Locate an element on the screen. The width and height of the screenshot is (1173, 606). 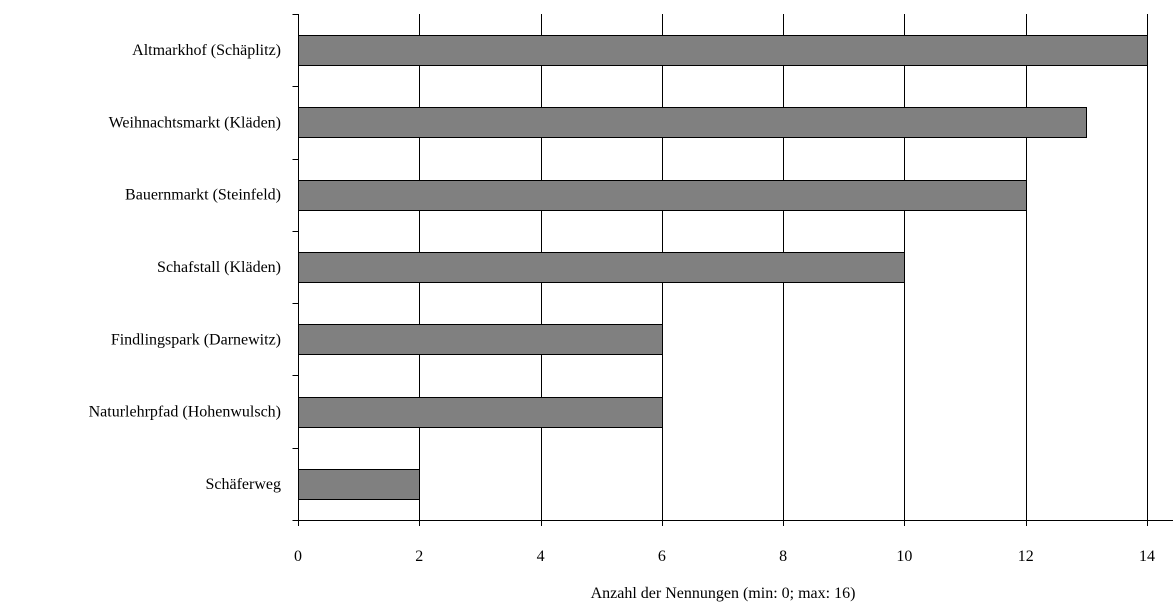
x-tick-label-8: 8 is located at coordinates (783, 556).